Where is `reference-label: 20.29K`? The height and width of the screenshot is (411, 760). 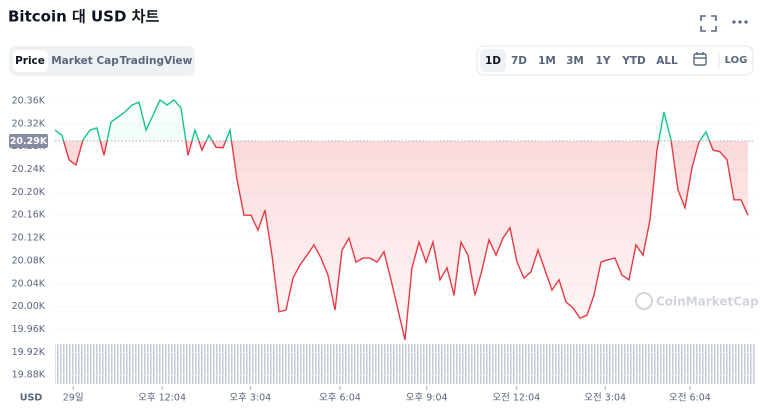 reference-label: 20.29K is located at coordinates (29, 141).